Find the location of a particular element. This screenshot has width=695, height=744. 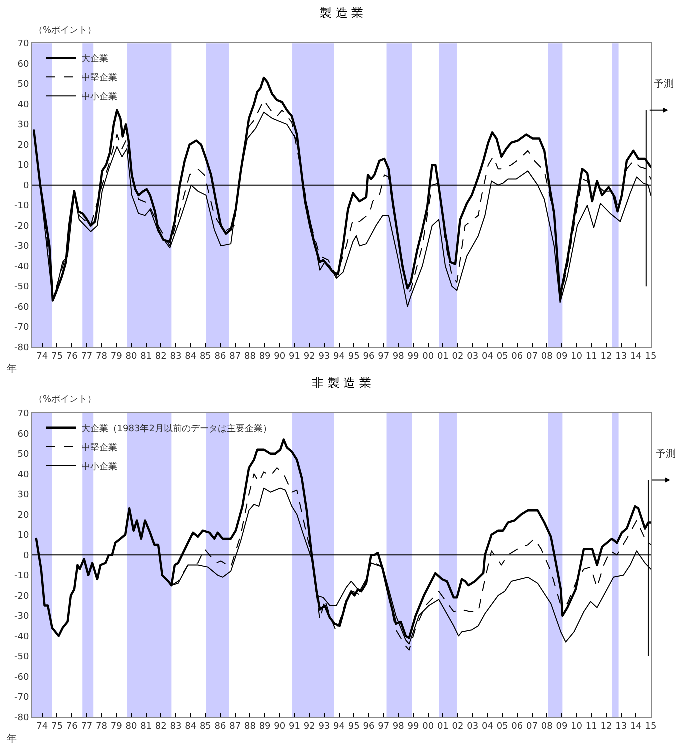

x-tick-label: 99 is located at coordinates (414, 357).